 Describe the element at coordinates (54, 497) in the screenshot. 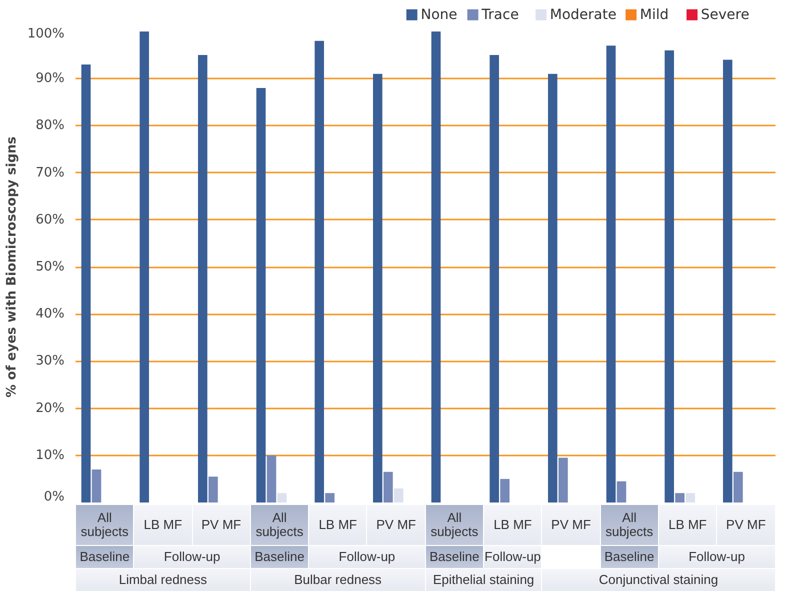

I see `y-tick-label: 0%` at that location.